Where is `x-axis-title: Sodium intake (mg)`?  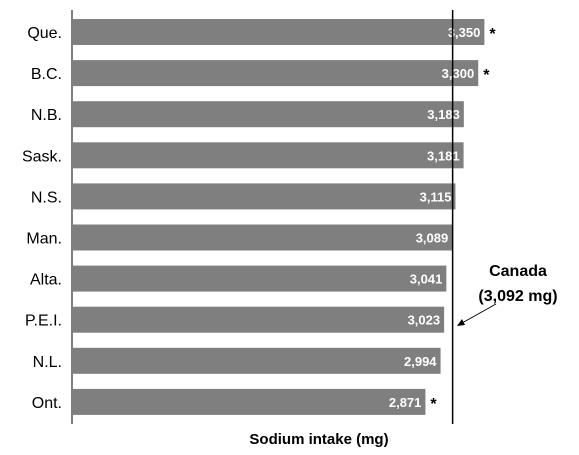 x-axis-title: Sodium intake (mg) is located at coordinates (318, 439).